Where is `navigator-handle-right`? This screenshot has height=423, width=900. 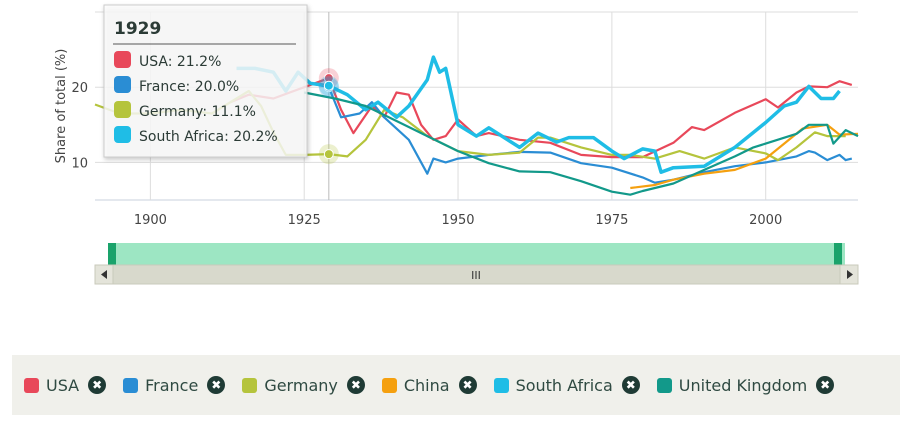 navigator-handle-right is located at coordinates (838, 254).